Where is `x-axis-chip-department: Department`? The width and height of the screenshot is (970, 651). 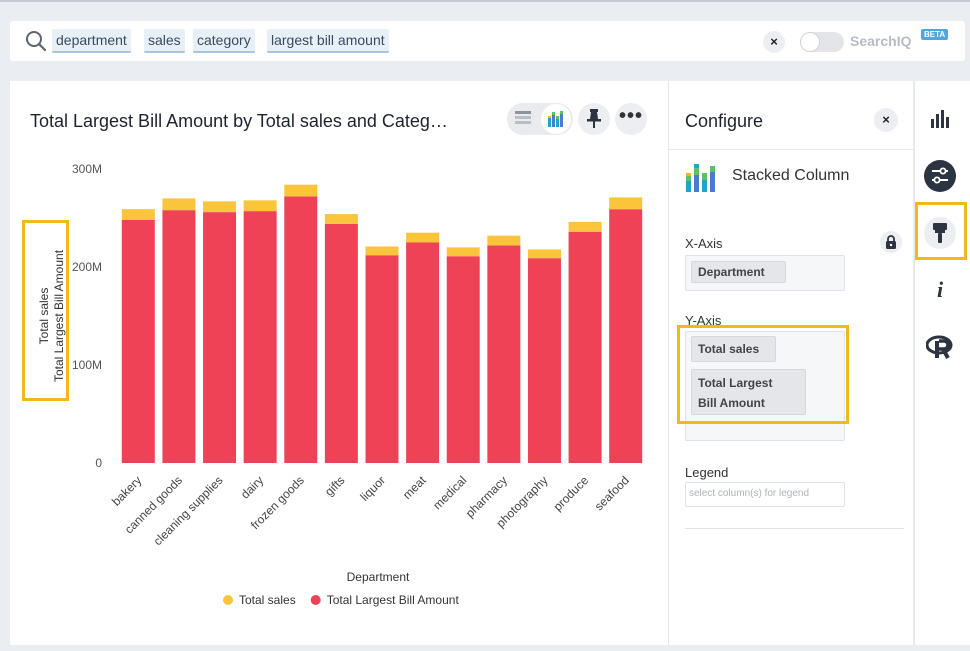 x-axis-chip-department: Department is located at coordinates (738, 272).